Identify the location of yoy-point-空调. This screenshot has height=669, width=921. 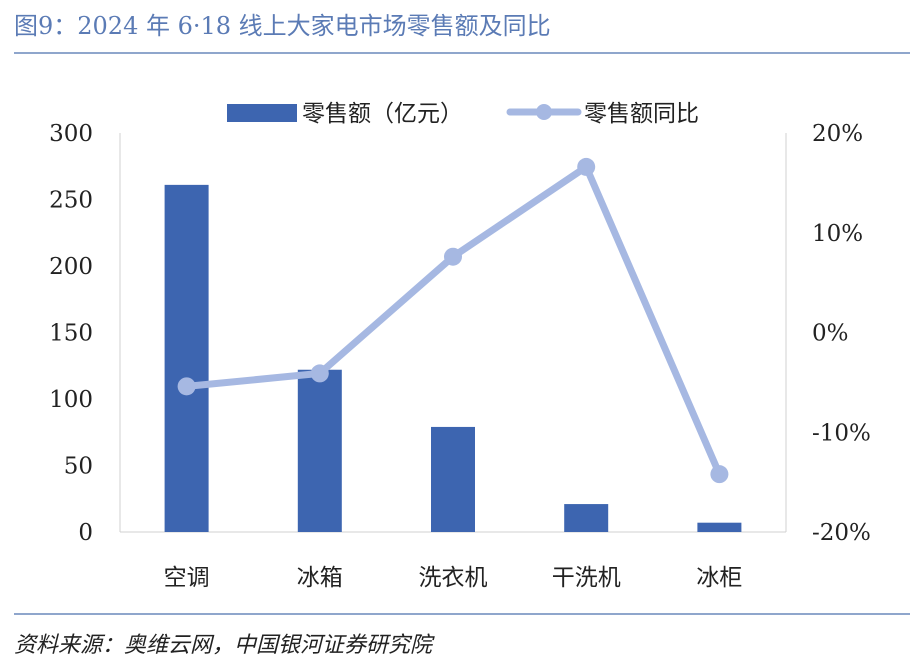
(186, 386).